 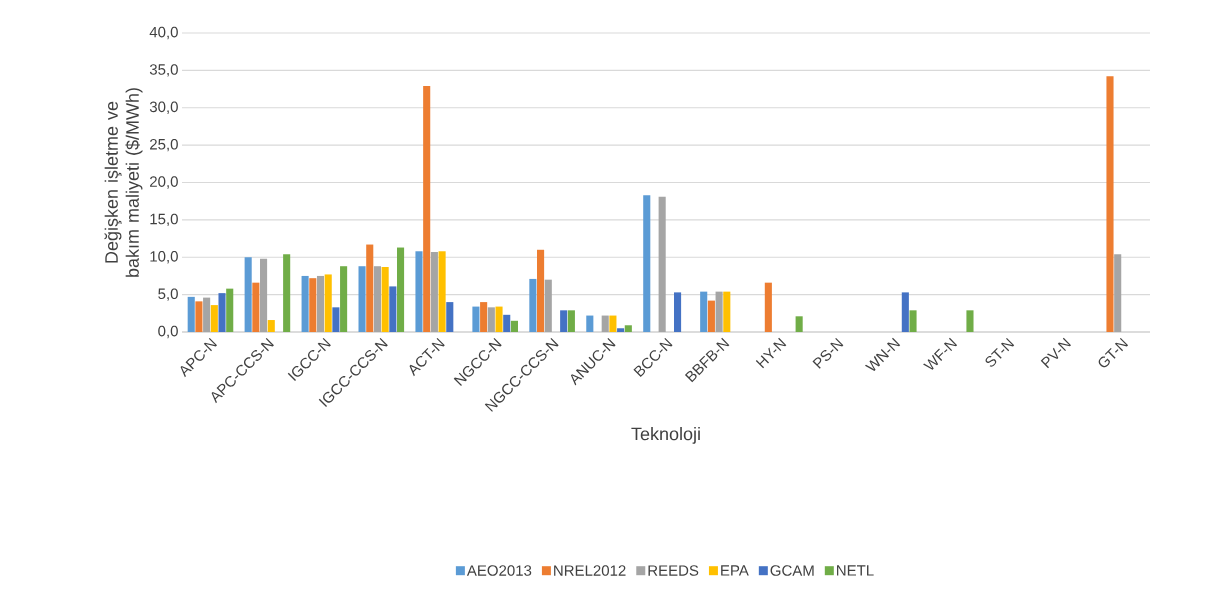 I want to click on y-axis-title: Değişken işletme ve bakım maliyeti ($/MWh), so click(x=123, y=182).